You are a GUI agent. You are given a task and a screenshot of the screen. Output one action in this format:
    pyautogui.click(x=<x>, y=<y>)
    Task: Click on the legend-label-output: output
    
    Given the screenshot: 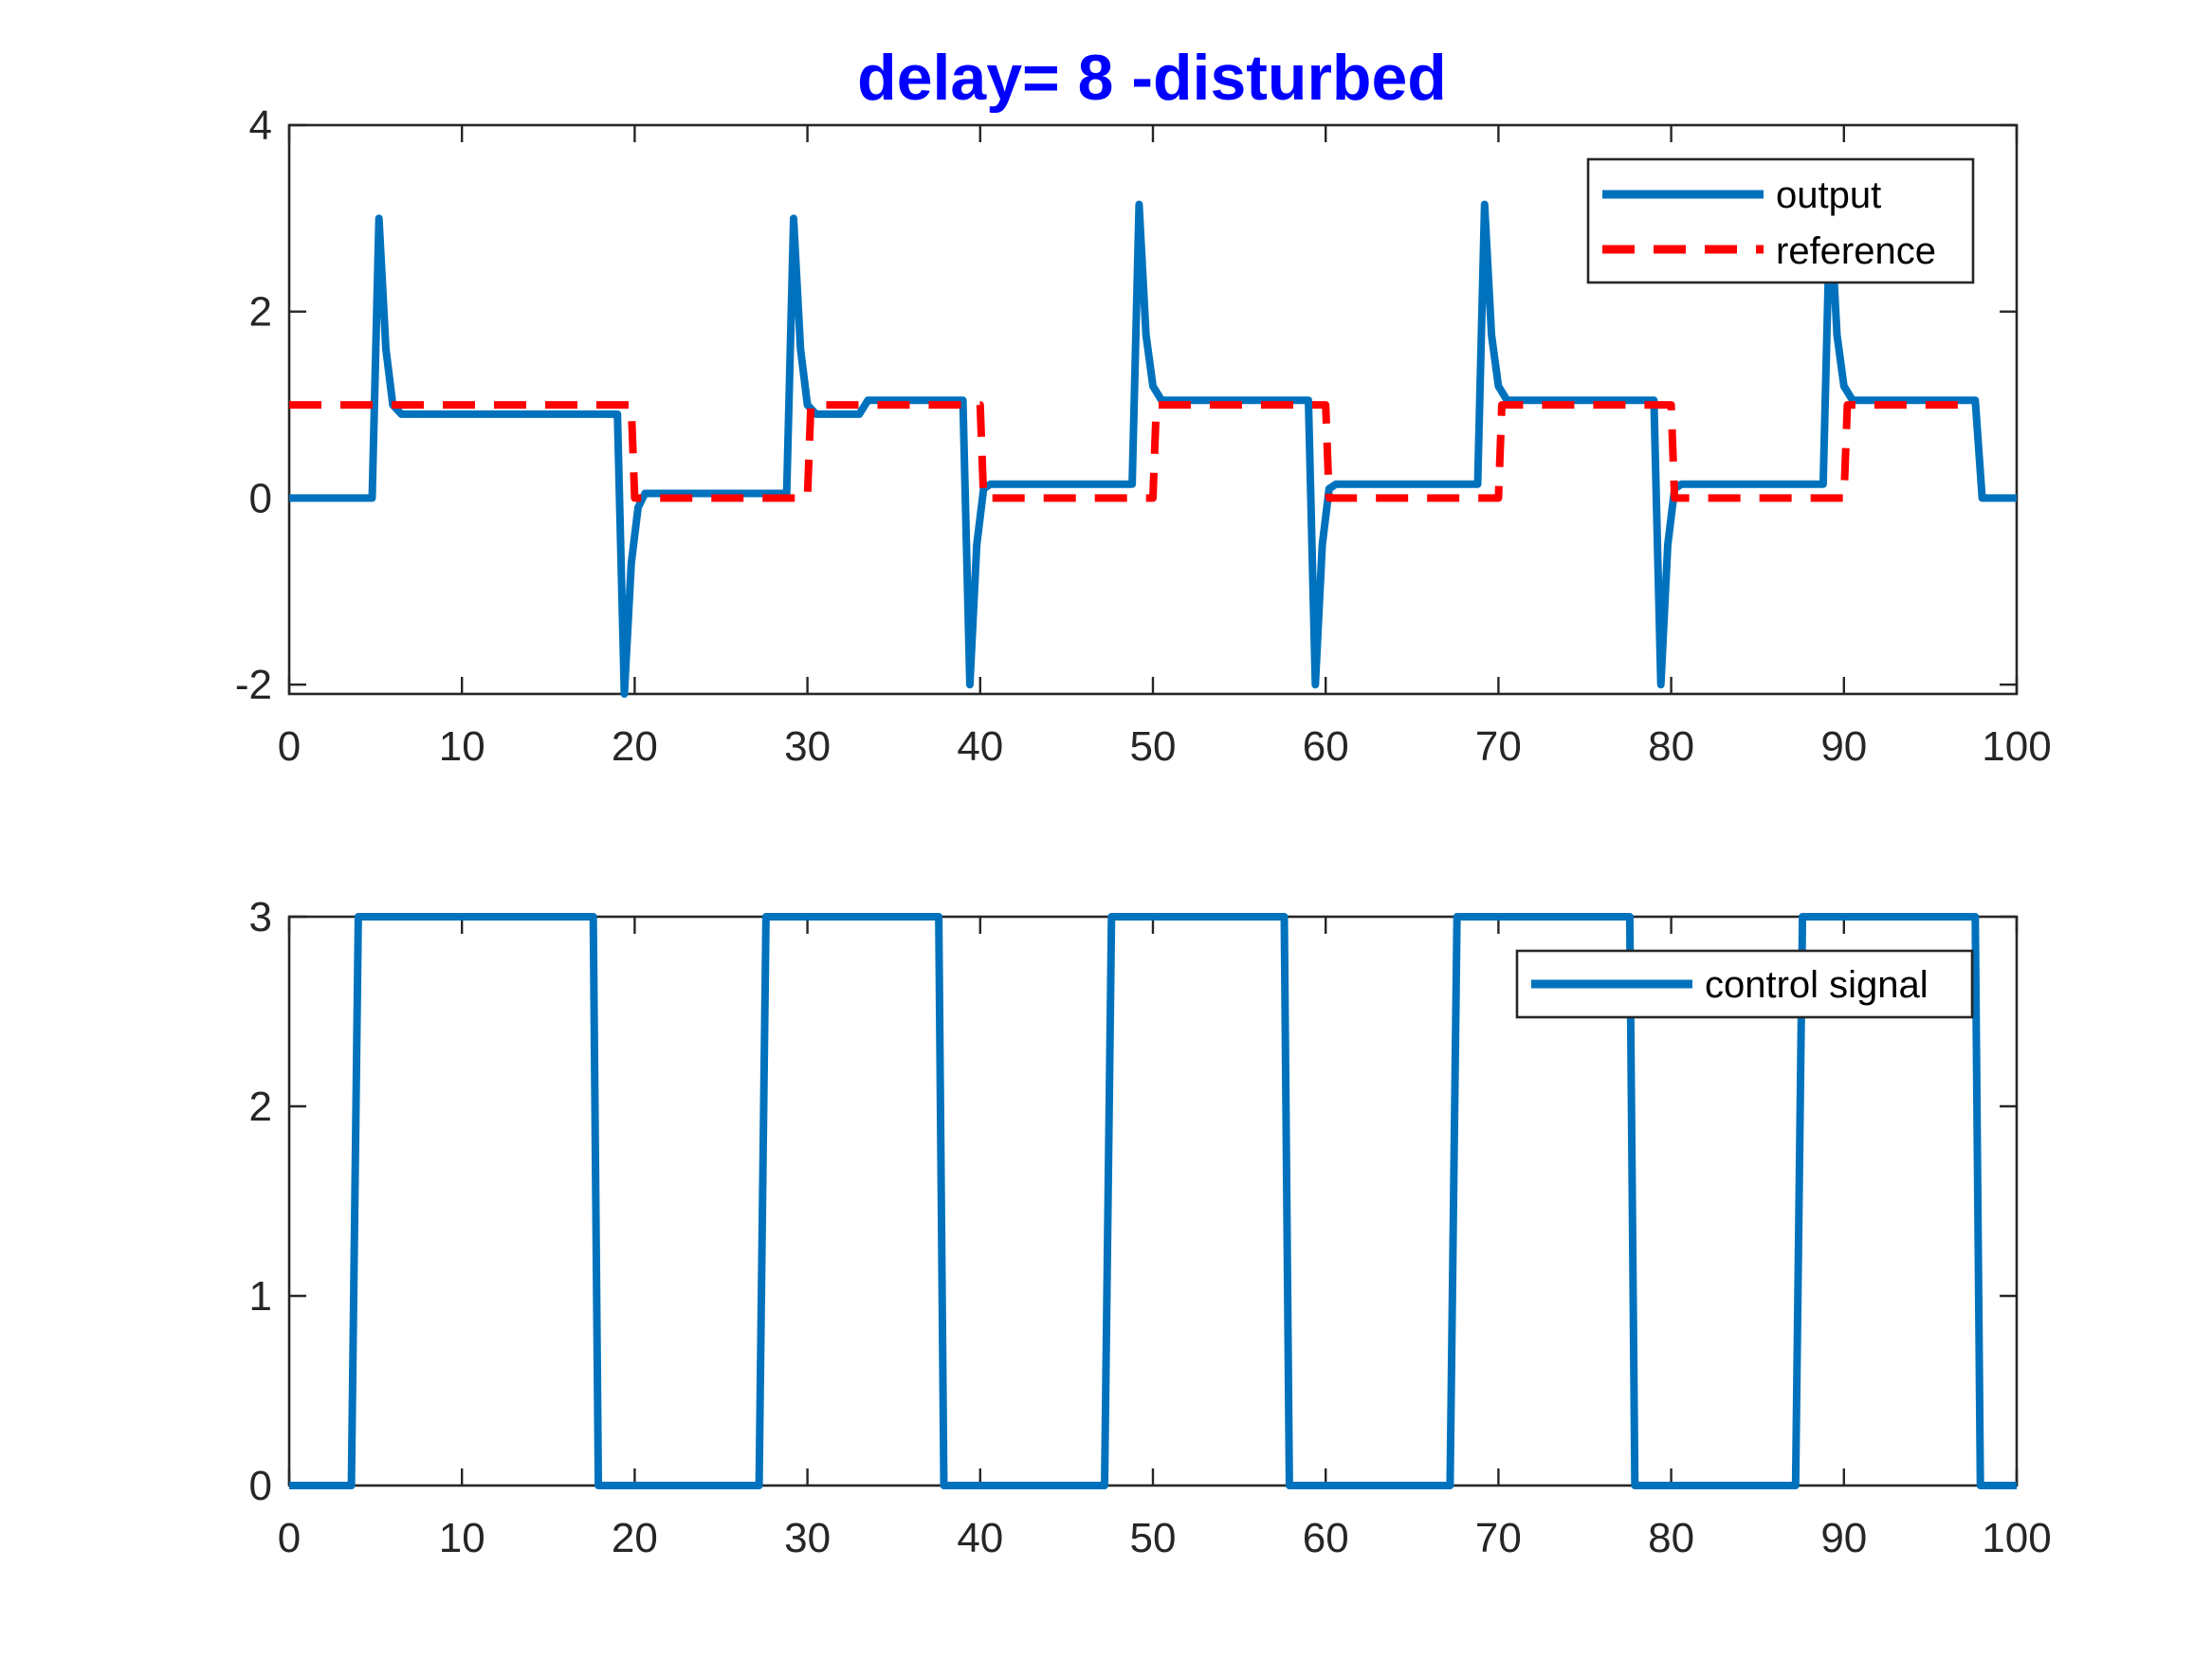 What is the action you would take?
    pyautogui.click(x=1828, y=195)
    